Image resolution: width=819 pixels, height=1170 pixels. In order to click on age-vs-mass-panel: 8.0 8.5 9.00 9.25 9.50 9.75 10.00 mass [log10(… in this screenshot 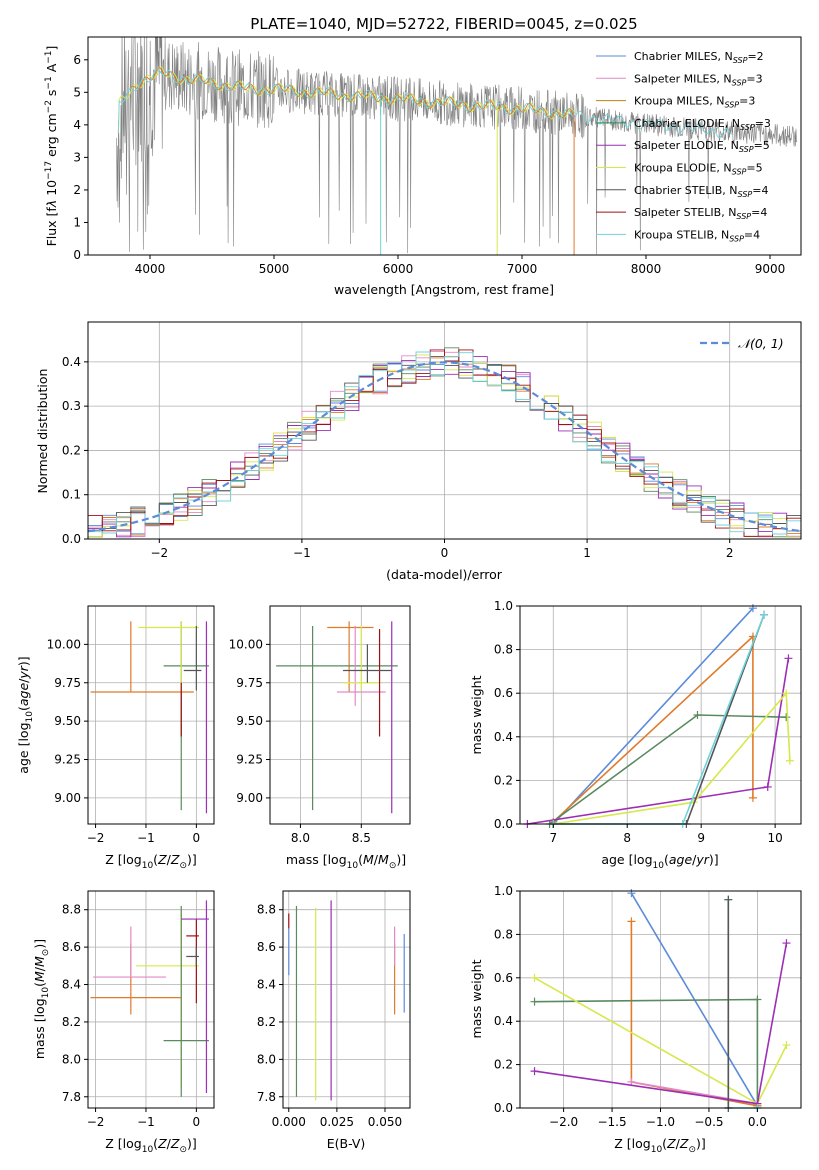, I will do `click(320, 738)`.